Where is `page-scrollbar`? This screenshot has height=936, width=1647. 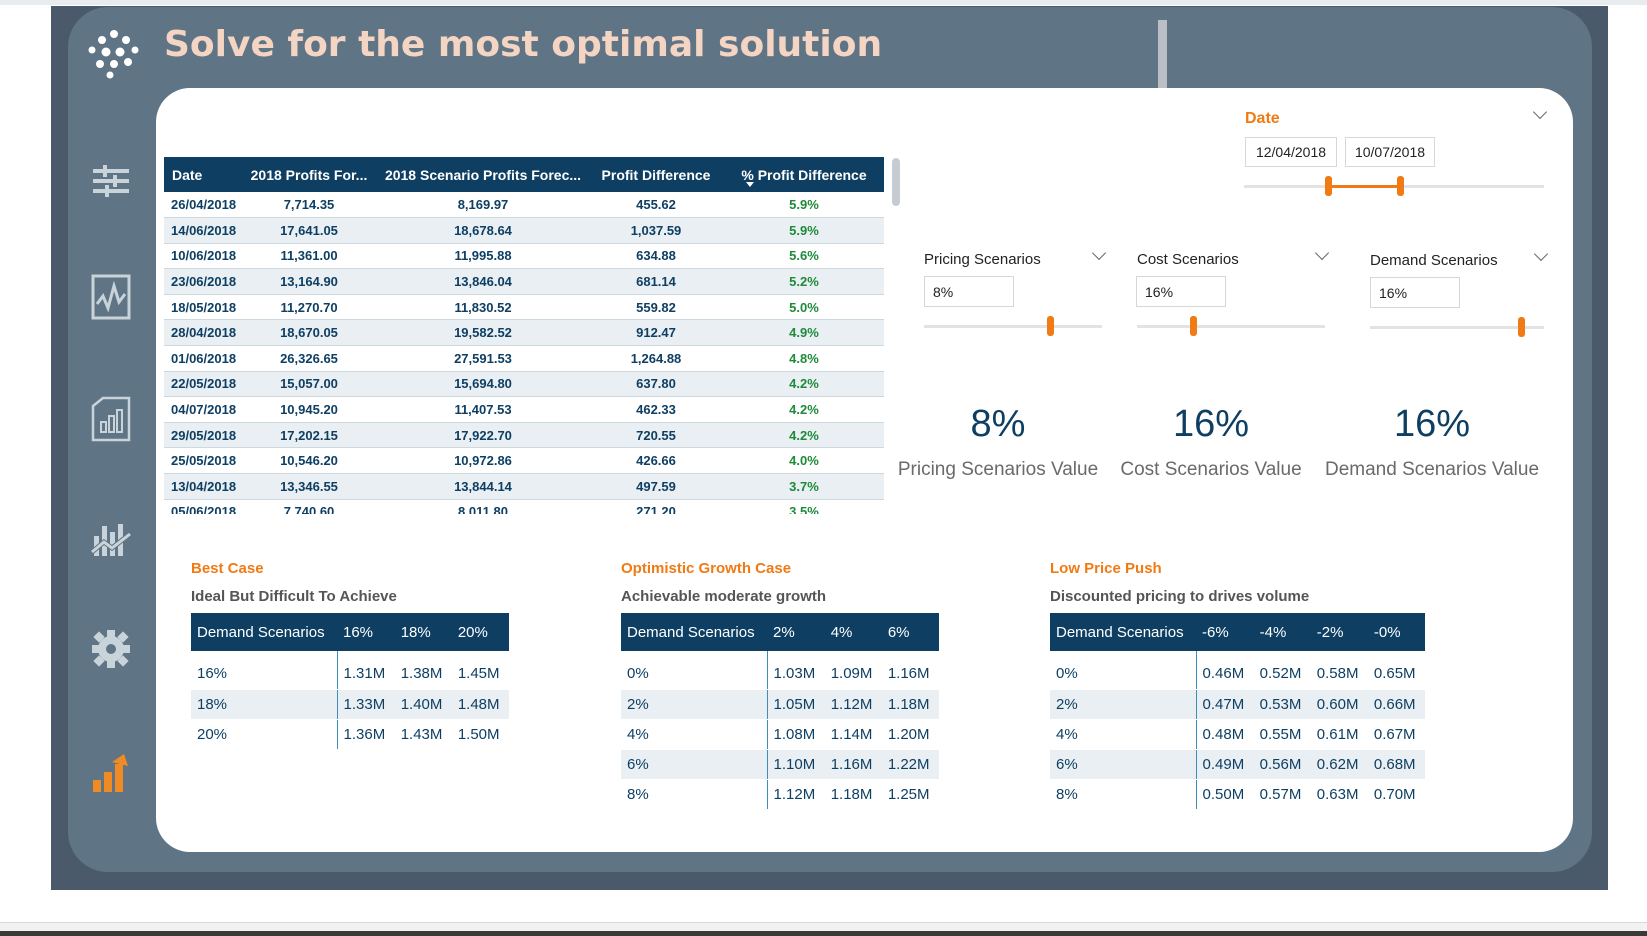 page-scrollbar is located at coordinates (1162, 56).